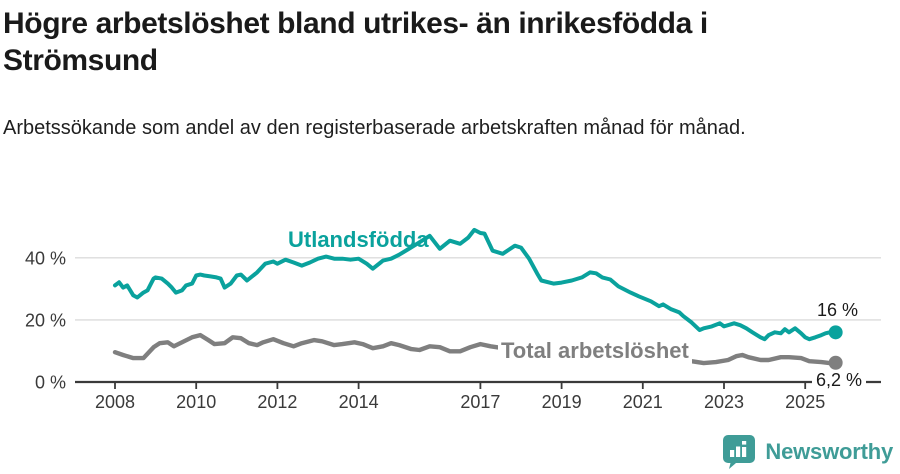  I want to click on svg-text: 20 %, so click(45, 320).